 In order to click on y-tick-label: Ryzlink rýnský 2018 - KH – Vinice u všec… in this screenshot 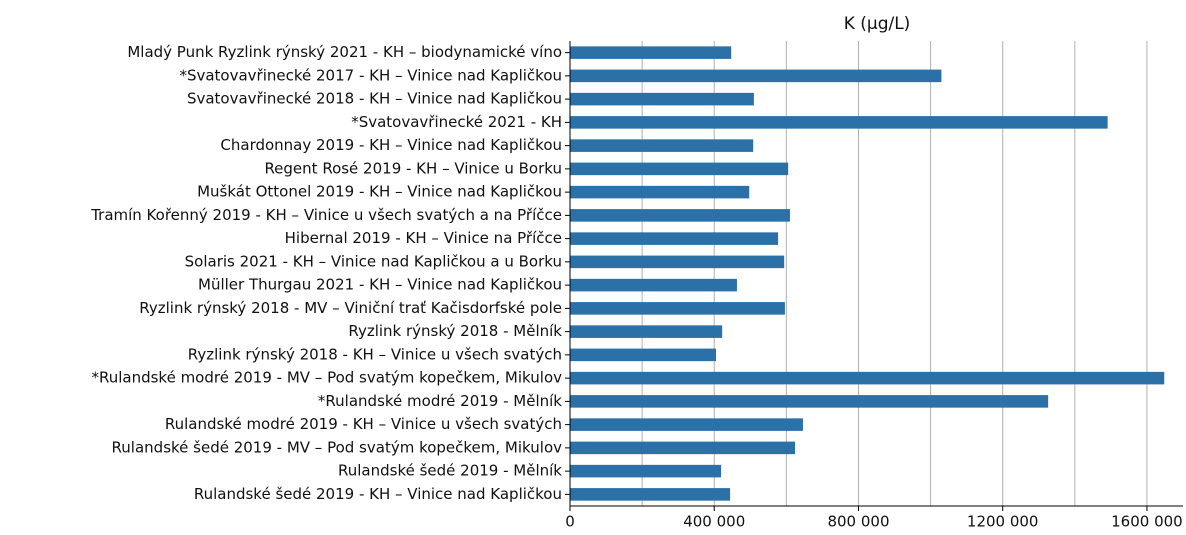, I will do `click(375, 354)`.